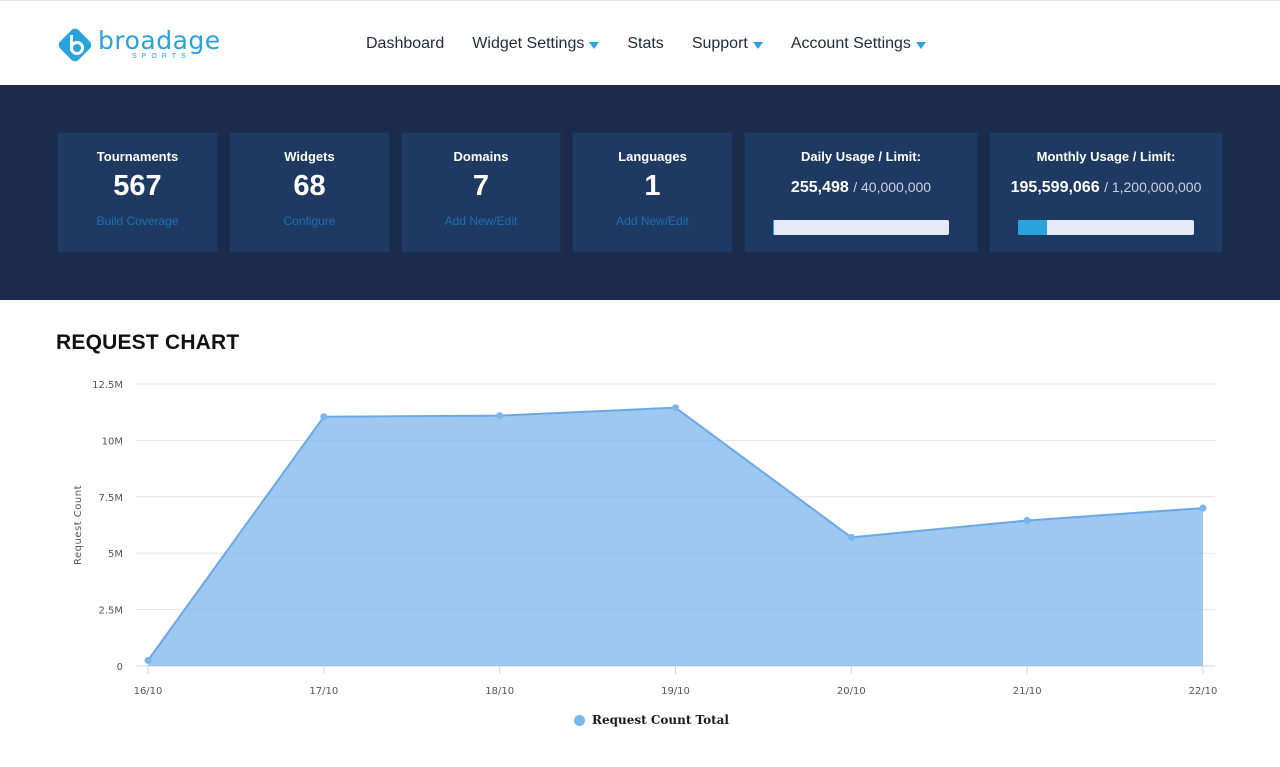 This screenshot has height=767, width=1280. Describe the element at coordinates (850, 43) in the screenshot. I see `nav-account-settings-label: Account Settings` at that location.